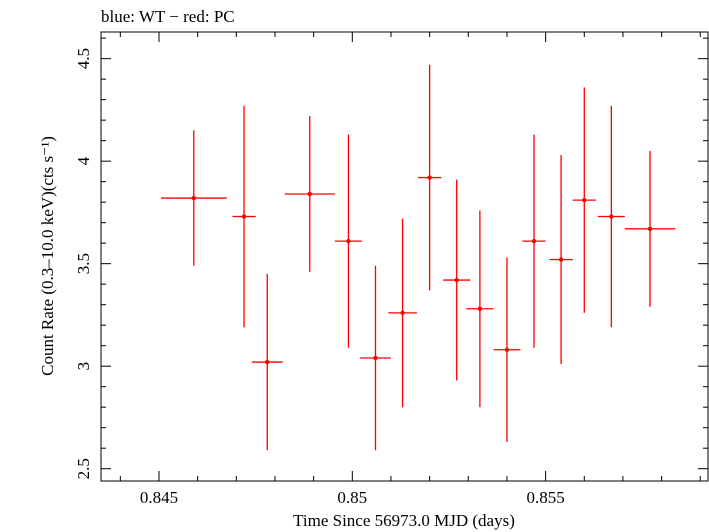 The width and height of the screenshot is (709, 532). Describe the element at coordinates (83, 263) in the screenshot. I see `y-tick-label: 3.5` at that location.